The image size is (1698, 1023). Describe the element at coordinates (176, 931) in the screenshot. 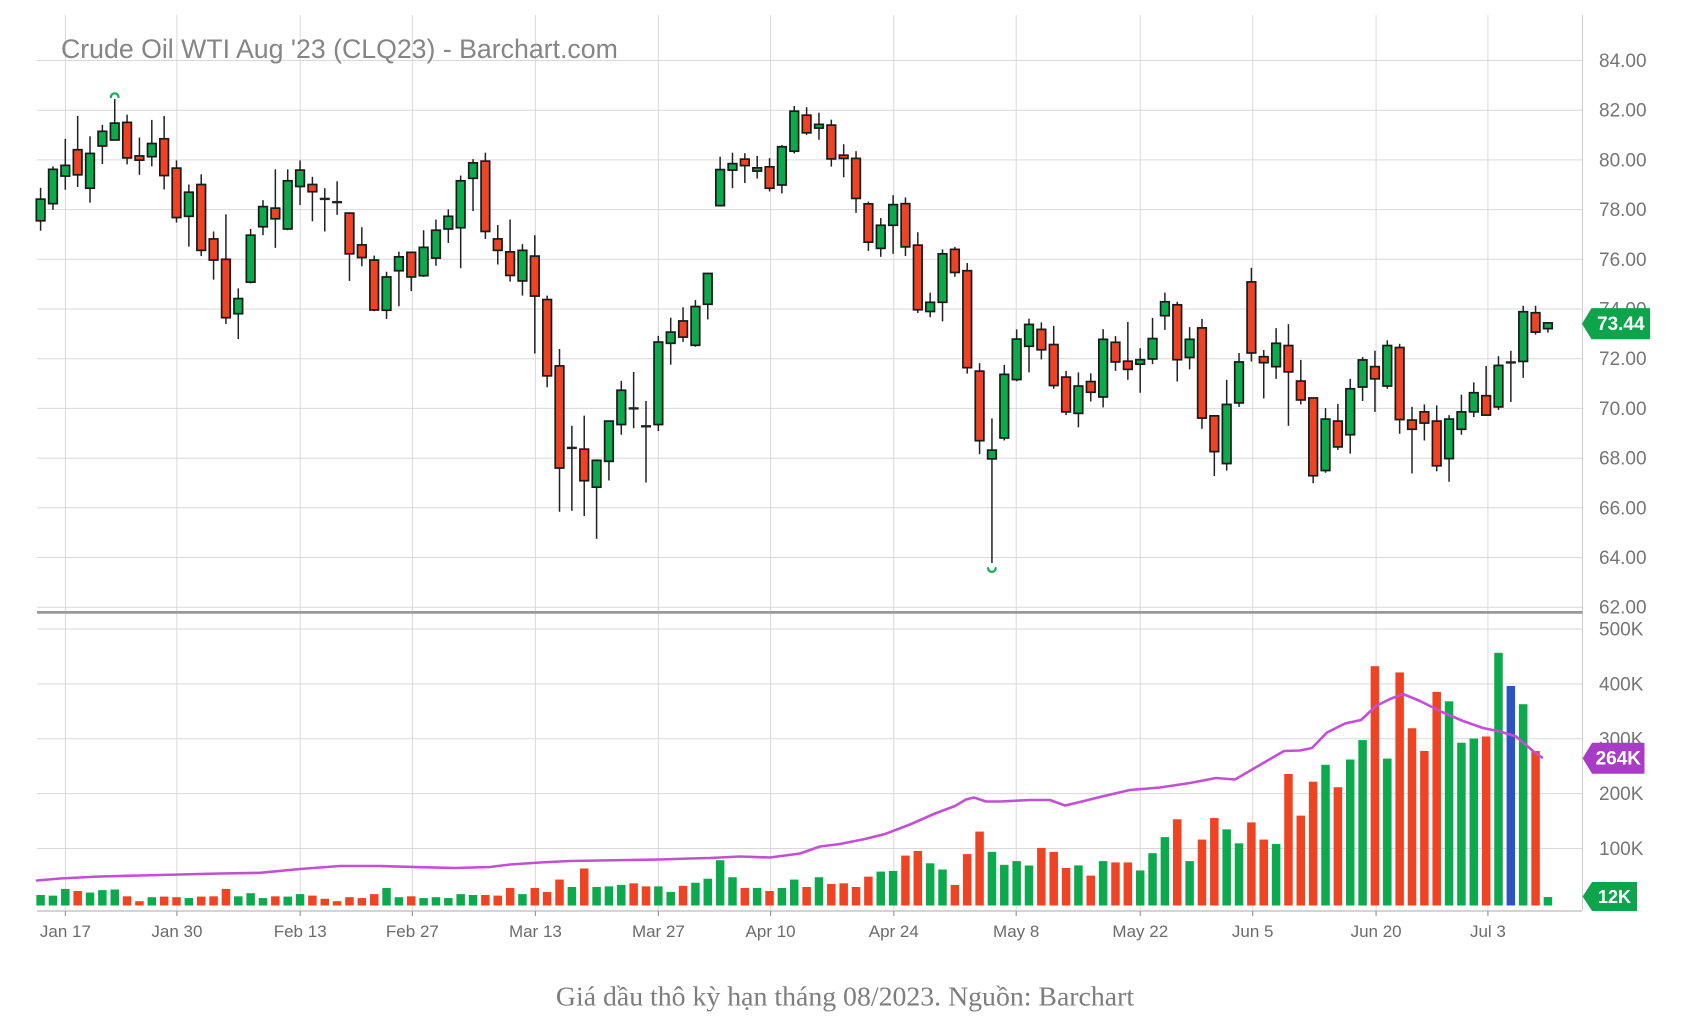

I see `svg-text: Jan 30` at that location.